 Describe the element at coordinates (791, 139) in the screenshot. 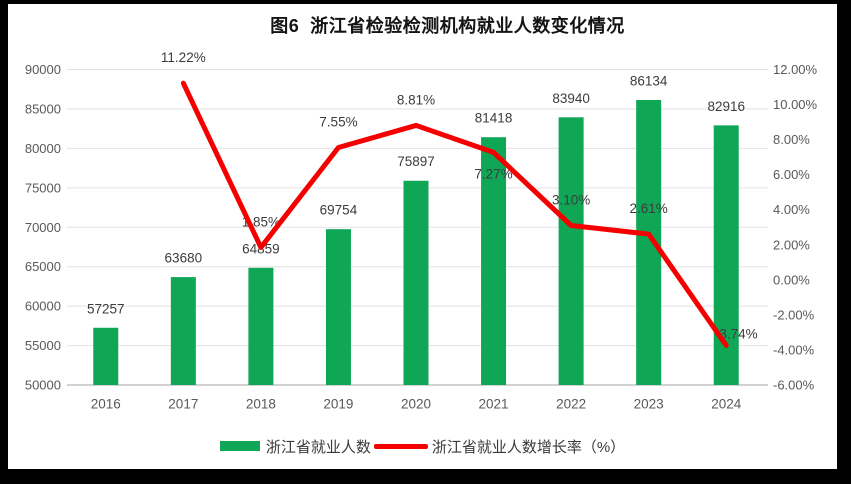

I see `right-axis-tick-8.00%: 8.00%` at that location.